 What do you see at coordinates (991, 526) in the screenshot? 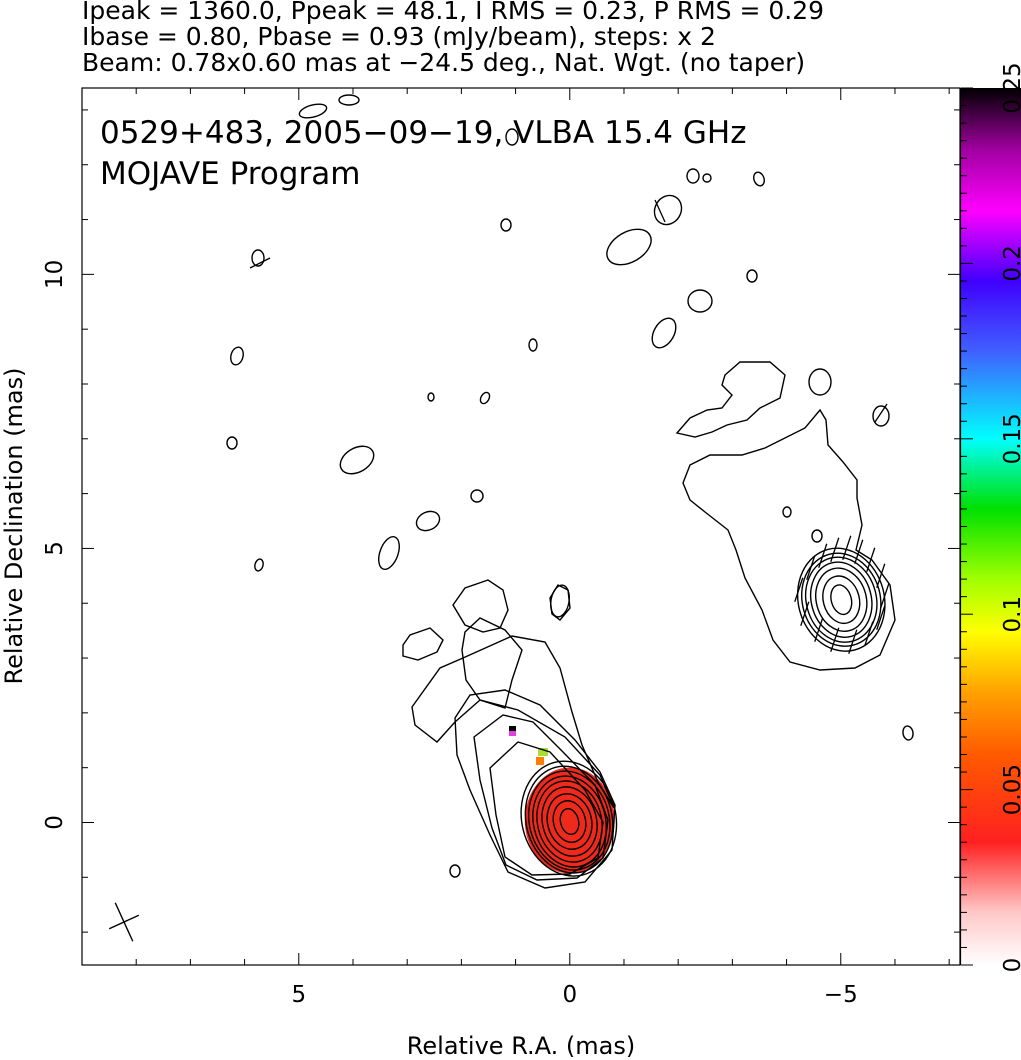
I see `colorbar` at bounding box center [991, 526].